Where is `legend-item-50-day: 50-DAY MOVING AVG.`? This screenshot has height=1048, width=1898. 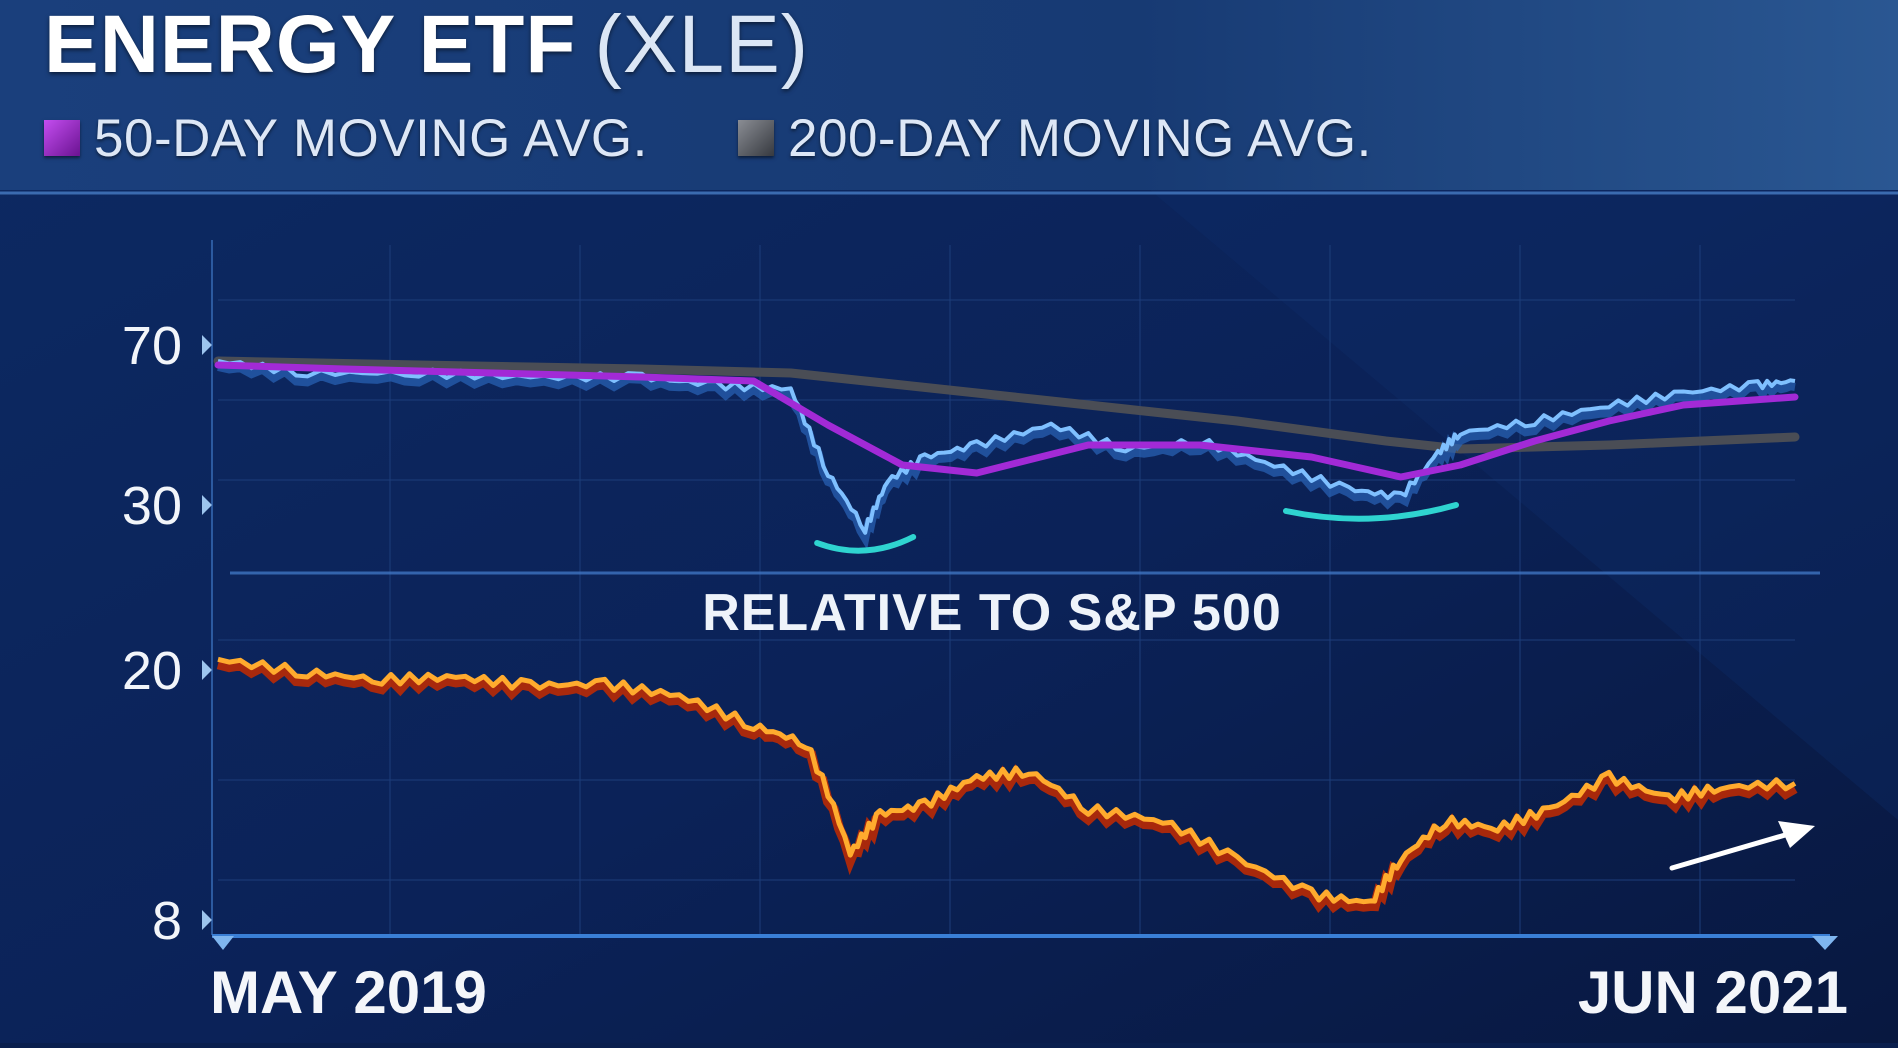 legend-item-50-day: 50-DAY MOVING AVG. is located at coordinates (346, 138).